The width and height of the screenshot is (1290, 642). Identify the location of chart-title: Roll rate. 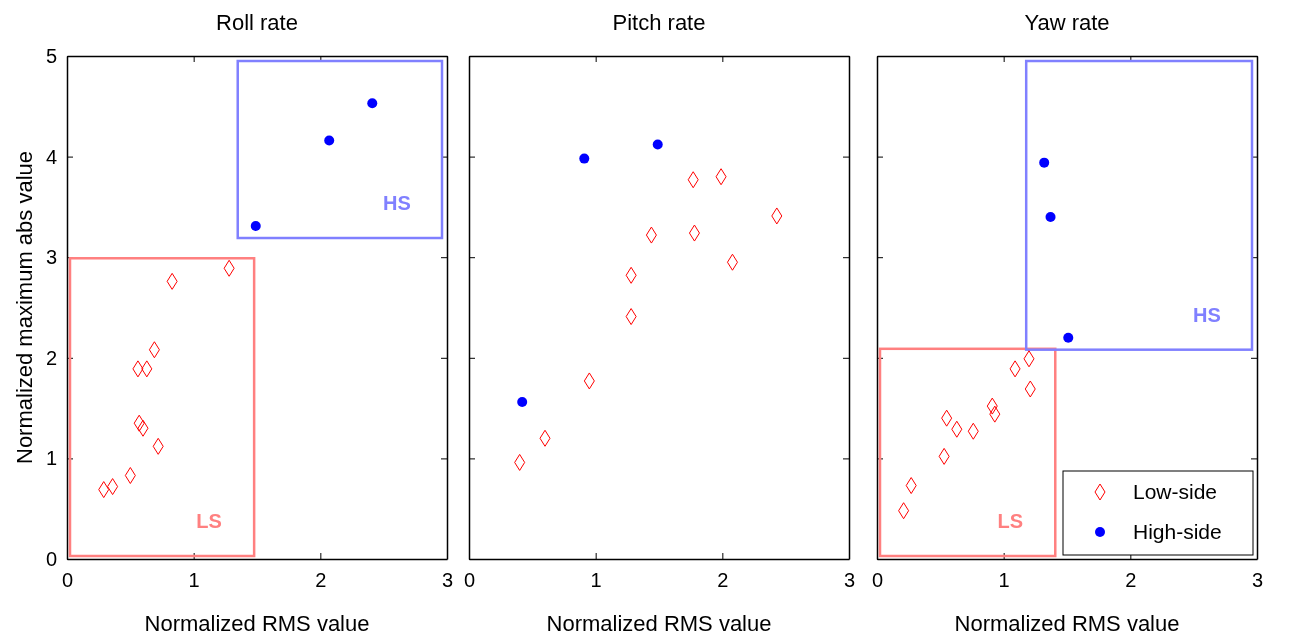
(257, 22).